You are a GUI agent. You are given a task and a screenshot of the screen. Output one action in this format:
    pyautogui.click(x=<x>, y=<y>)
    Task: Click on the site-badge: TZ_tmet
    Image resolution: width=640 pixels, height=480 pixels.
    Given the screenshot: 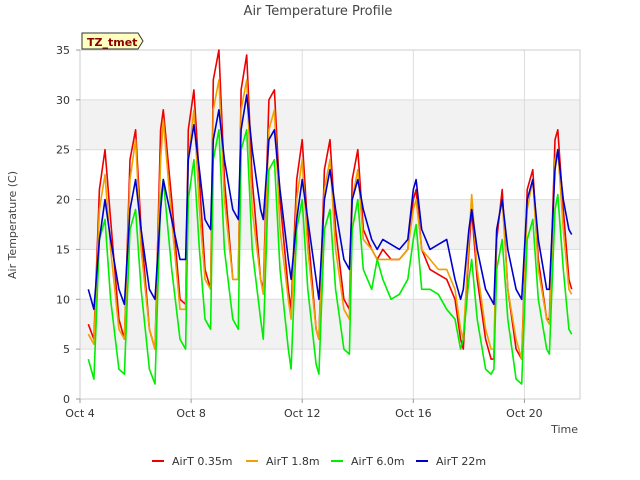 What is the action you would take?
    pyautogui.click(x=112, y=41)
    